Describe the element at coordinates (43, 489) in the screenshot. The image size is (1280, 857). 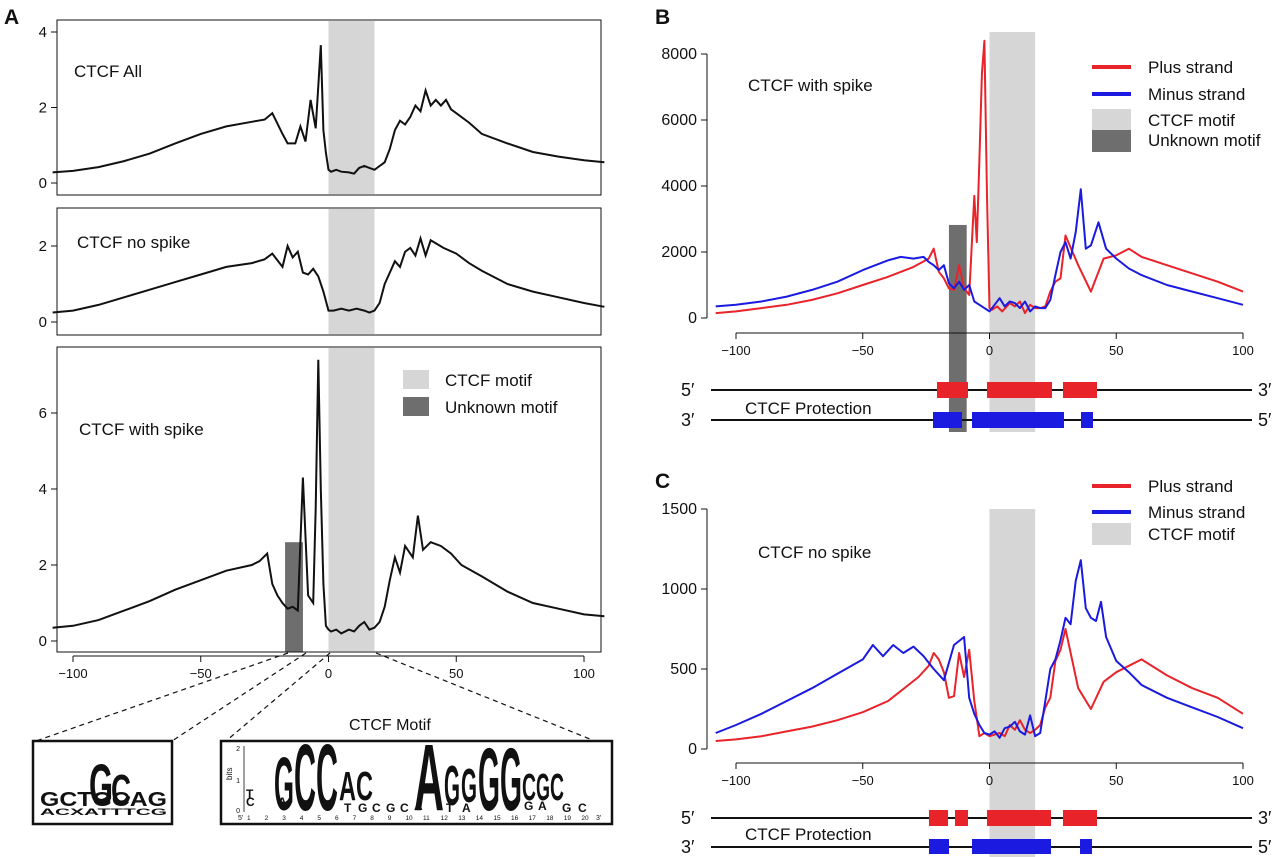
I see `y-tick-label: 4` at that location.